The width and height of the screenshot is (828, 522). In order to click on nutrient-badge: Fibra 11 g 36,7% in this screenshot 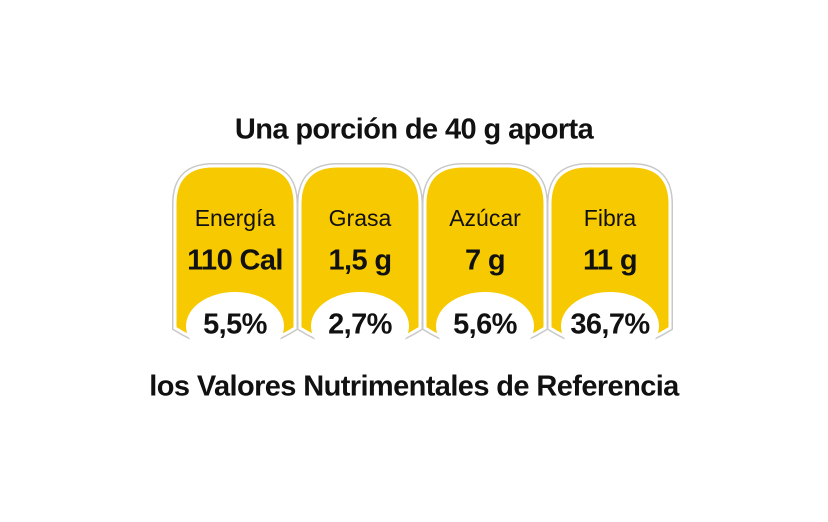, I will do `click(610, 261)`.